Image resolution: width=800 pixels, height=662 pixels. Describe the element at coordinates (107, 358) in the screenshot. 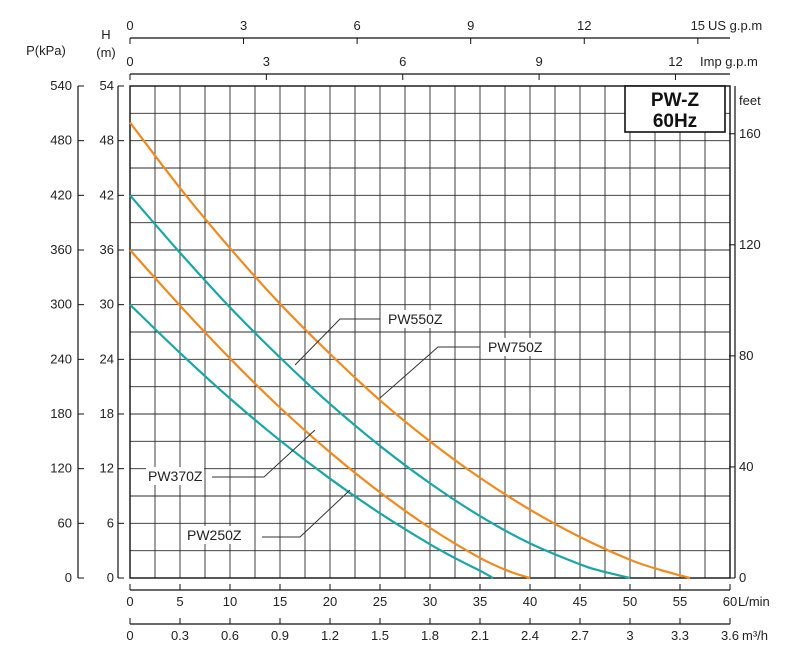

I see `axis-head-m-tick-label: 24` at that location.